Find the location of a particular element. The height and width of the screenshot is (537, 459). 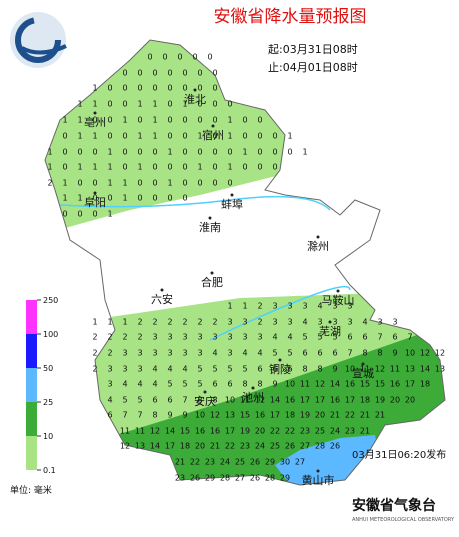

city-label: 亳州 is located at coordinates (95, 122).